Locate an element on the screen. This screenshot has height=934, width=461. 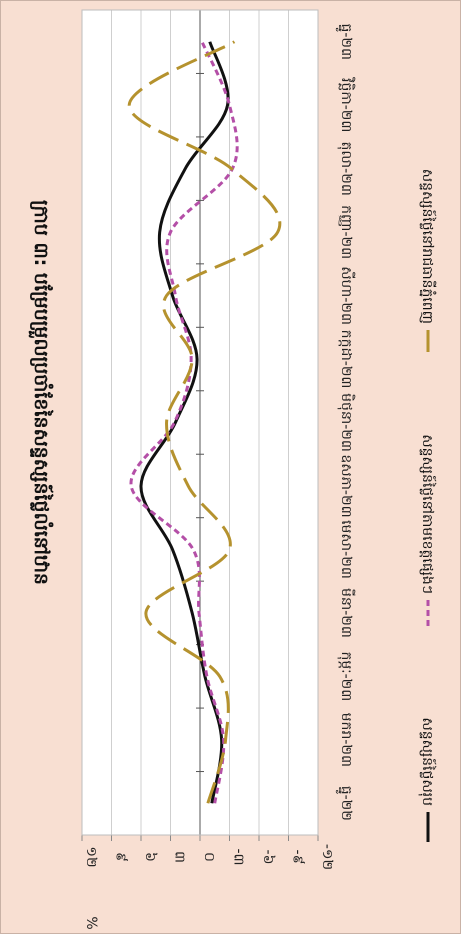
value-tick-label: -៦ is located at coordinates (268, 857).